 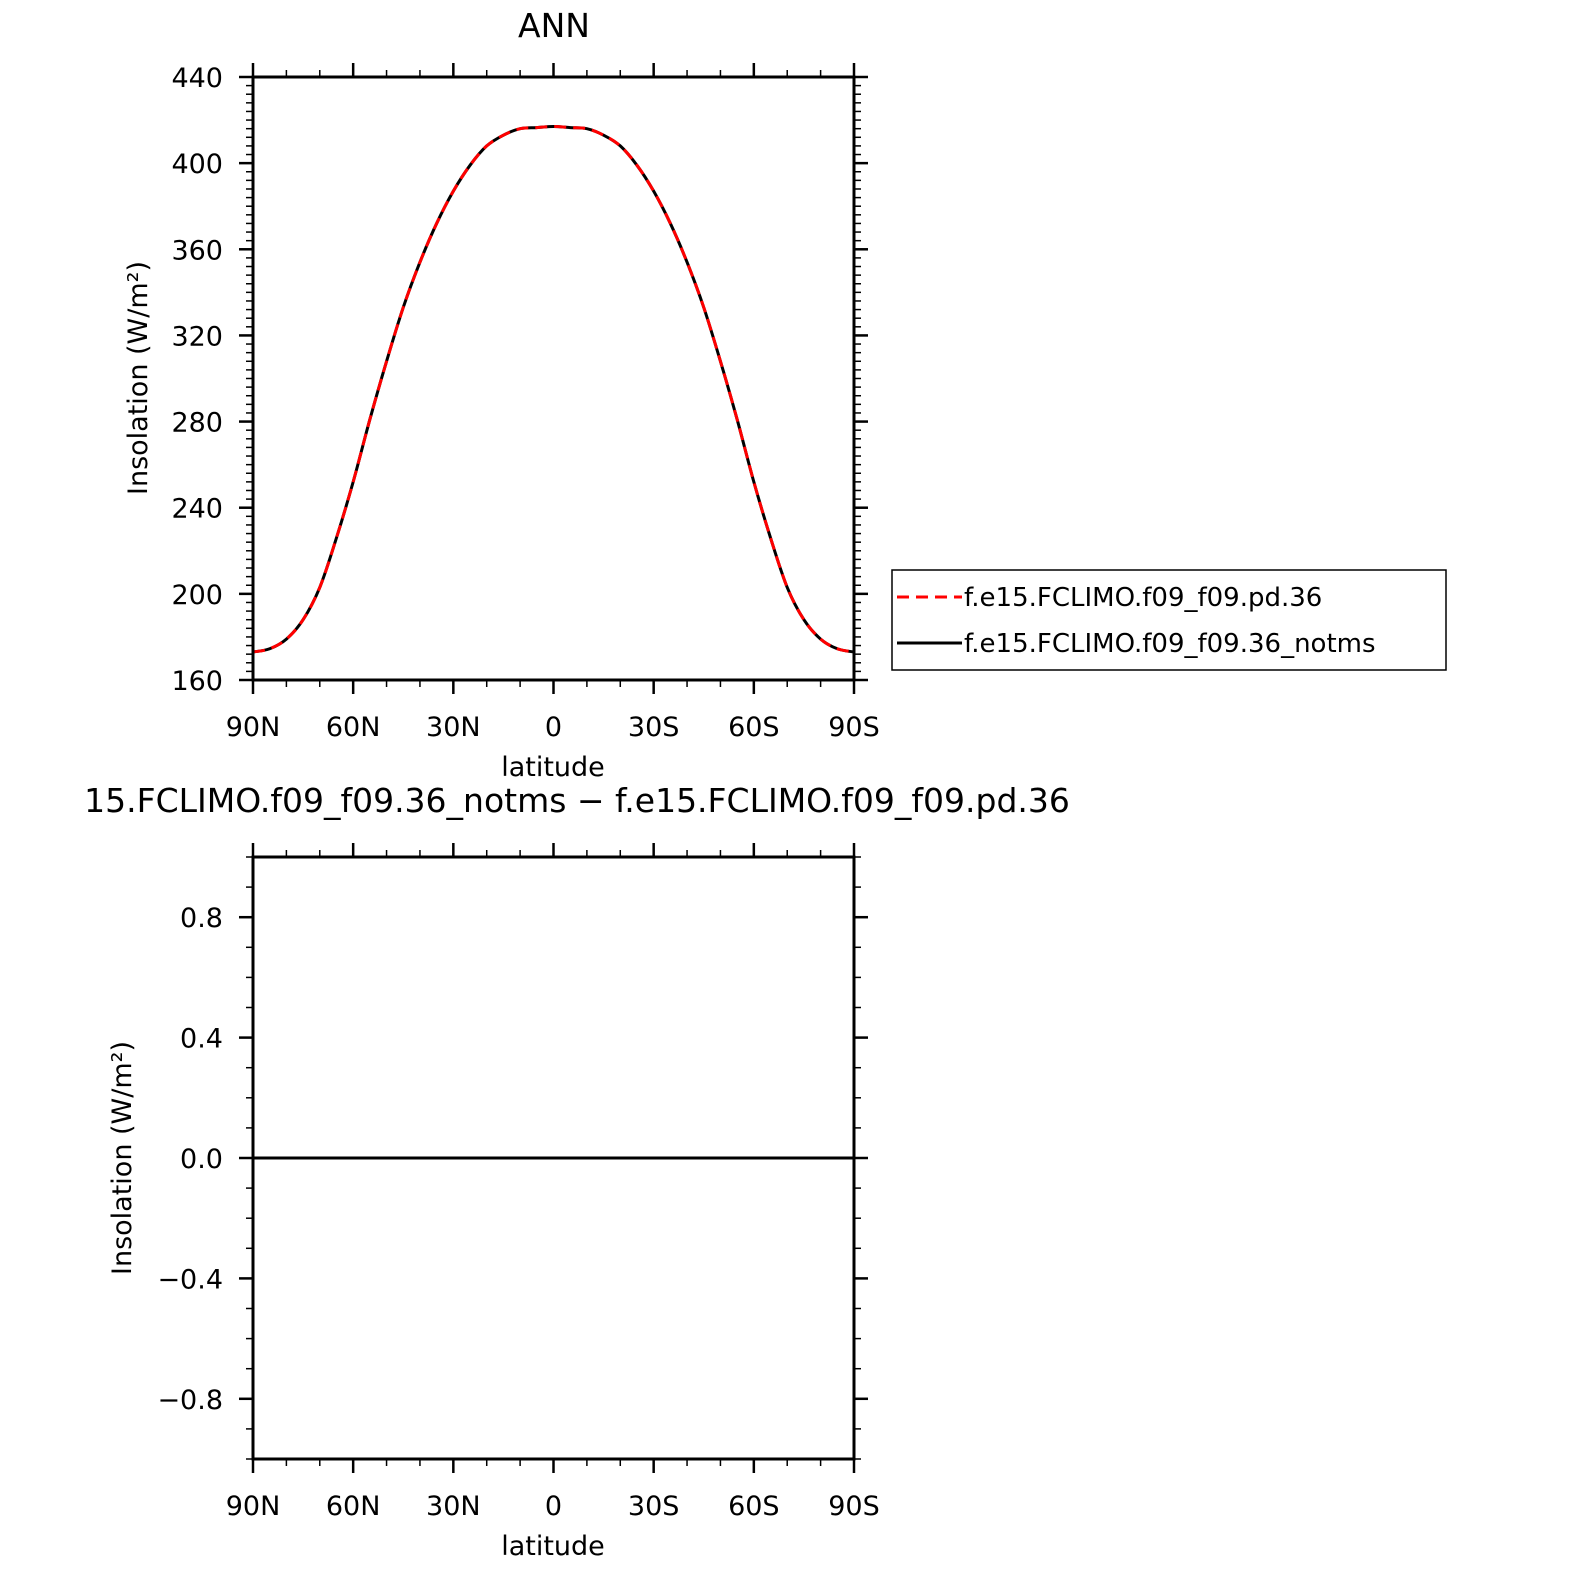 What do you see at coordinates (197, 336) in the screenshot?
I see `top-y-tick-label: 320` at bounding box center [197, 336].